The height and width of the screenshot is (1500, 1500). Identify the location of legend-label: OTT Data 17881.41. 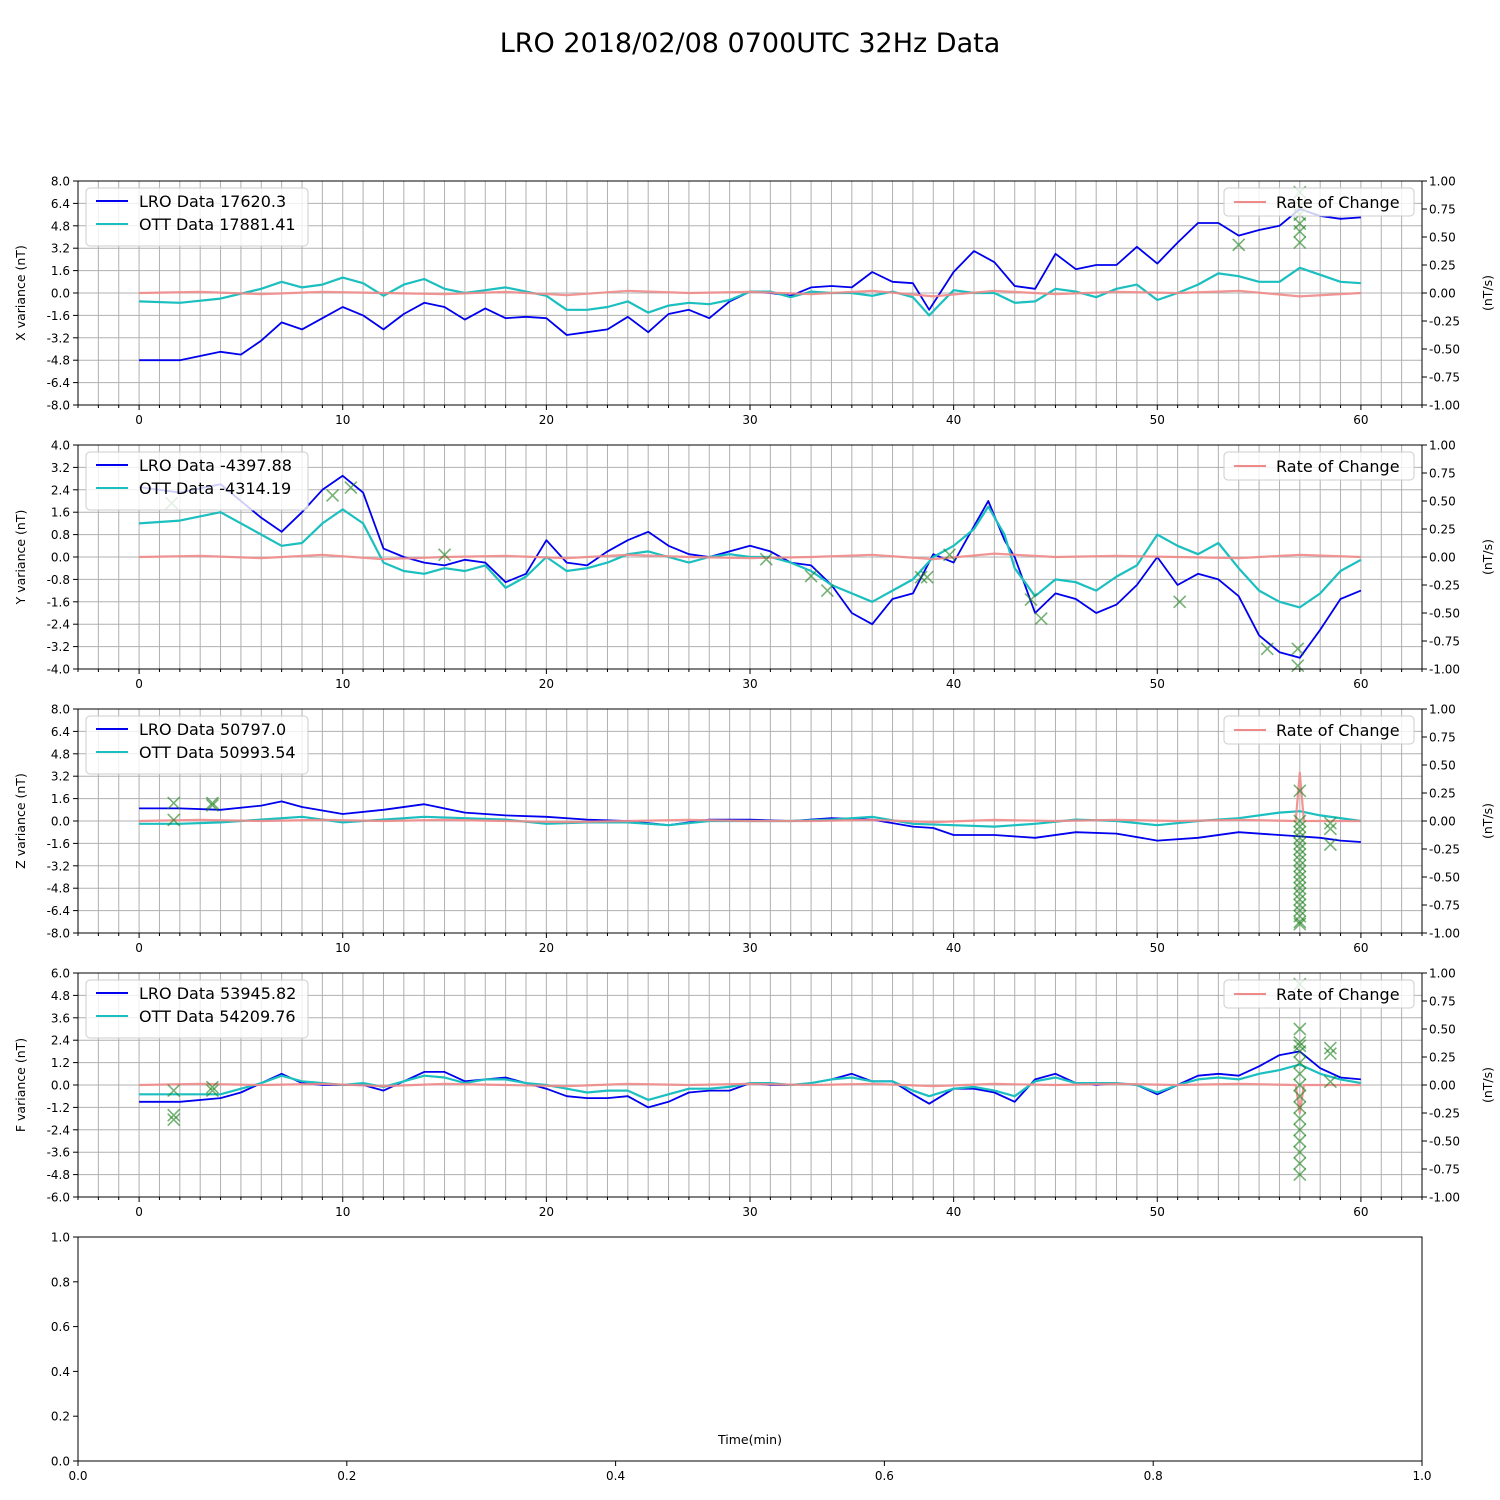
(217, 224).